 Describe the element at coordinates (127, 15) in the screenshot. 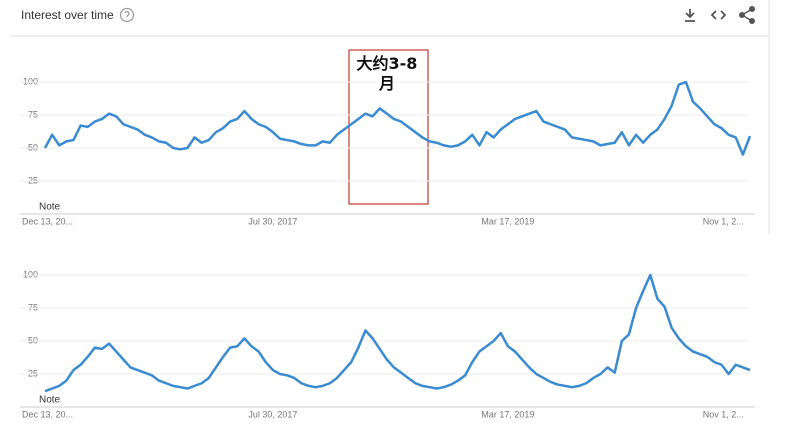

I see `help-icon` at that location.